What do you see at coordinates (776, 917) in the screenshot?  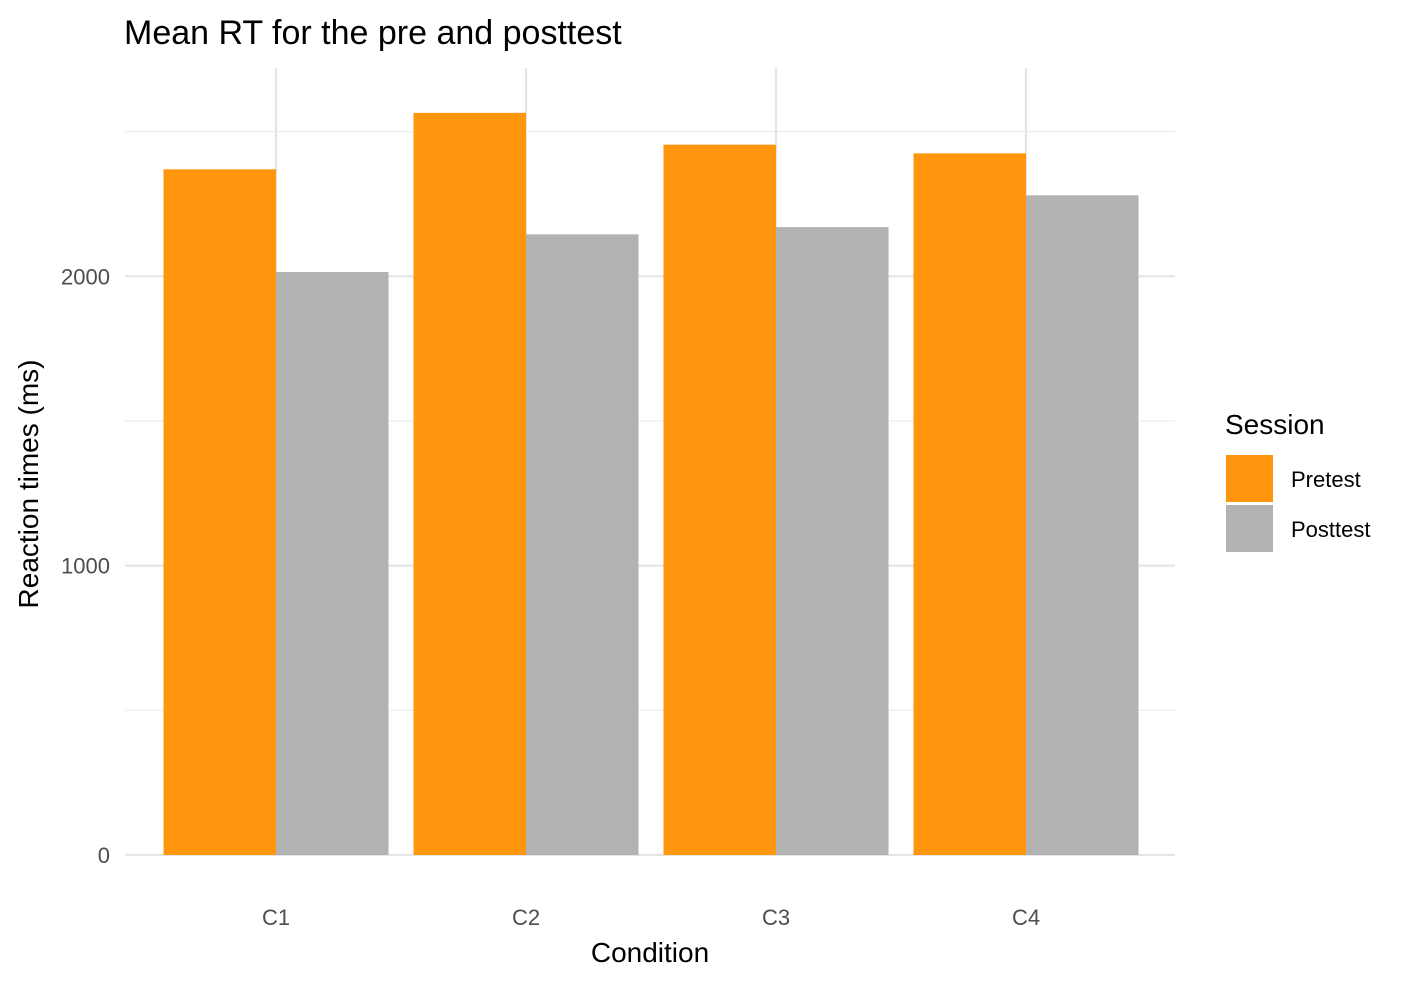 I see `x-tick-label: C3` at bounding box center [776, 917].